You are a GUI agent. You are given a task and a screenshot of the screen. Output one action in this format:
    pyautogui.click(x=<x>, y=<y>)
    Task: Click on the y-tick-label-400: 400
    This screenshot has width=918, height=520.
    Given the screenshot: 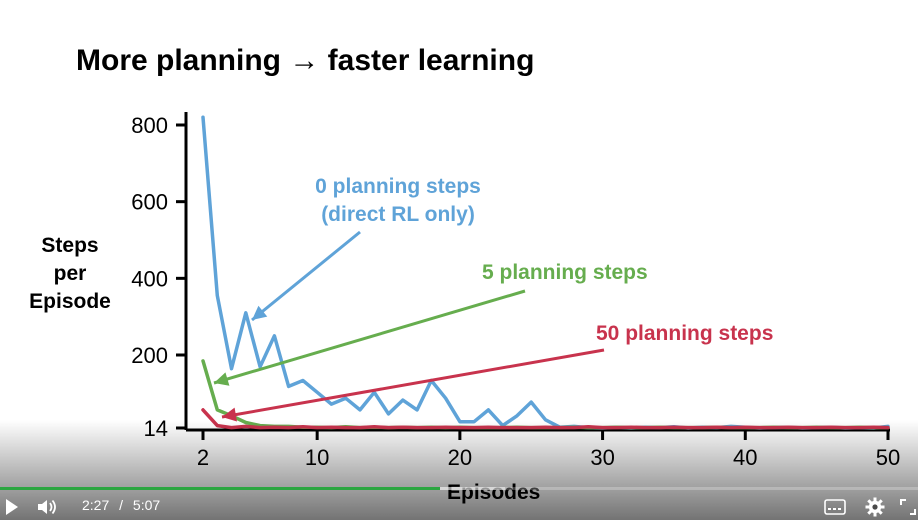 What is the action you would take?
    pyautogui.click(x=149, y=278)
    